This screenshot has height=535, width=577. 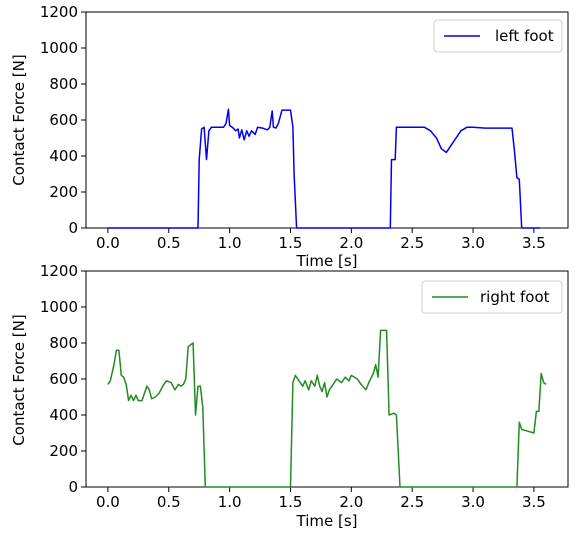 I want to click on legend: right foot, so click(x=492, y=297).